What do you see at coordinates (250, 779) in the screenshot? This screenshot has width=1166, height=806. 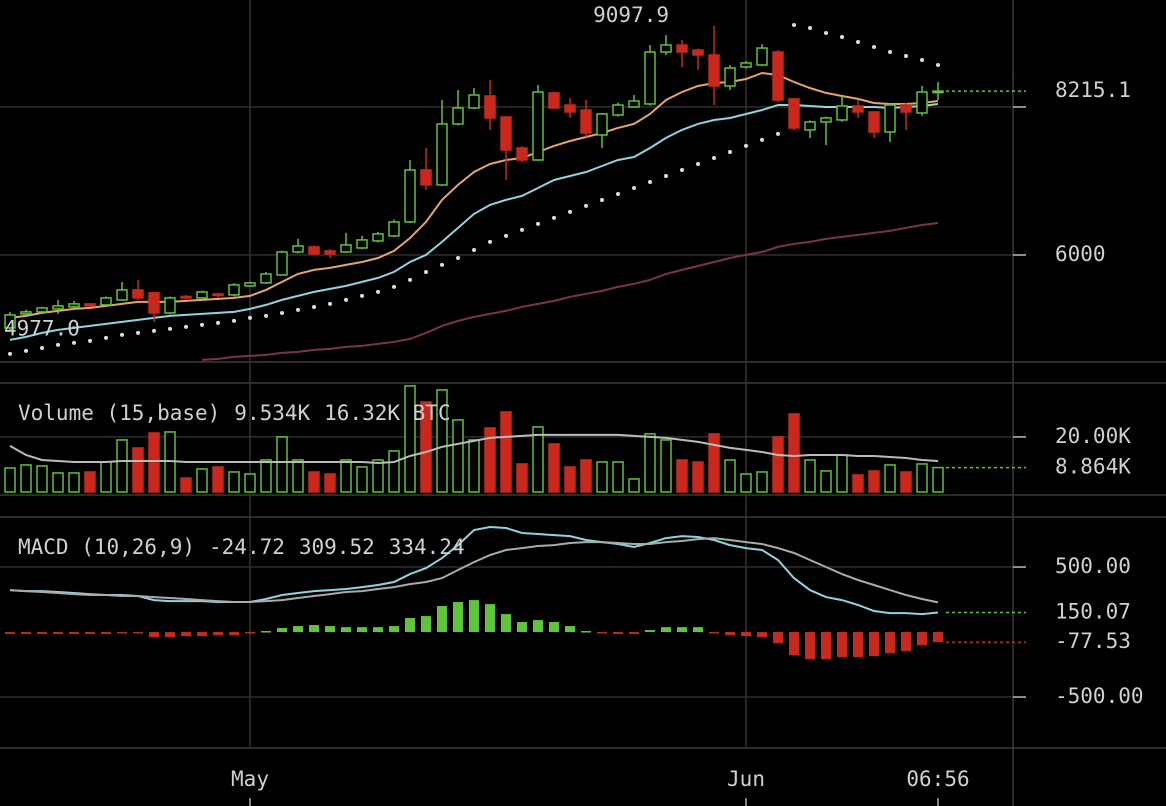 I see `x-tick-label: May` at bounding box center [250, 779].